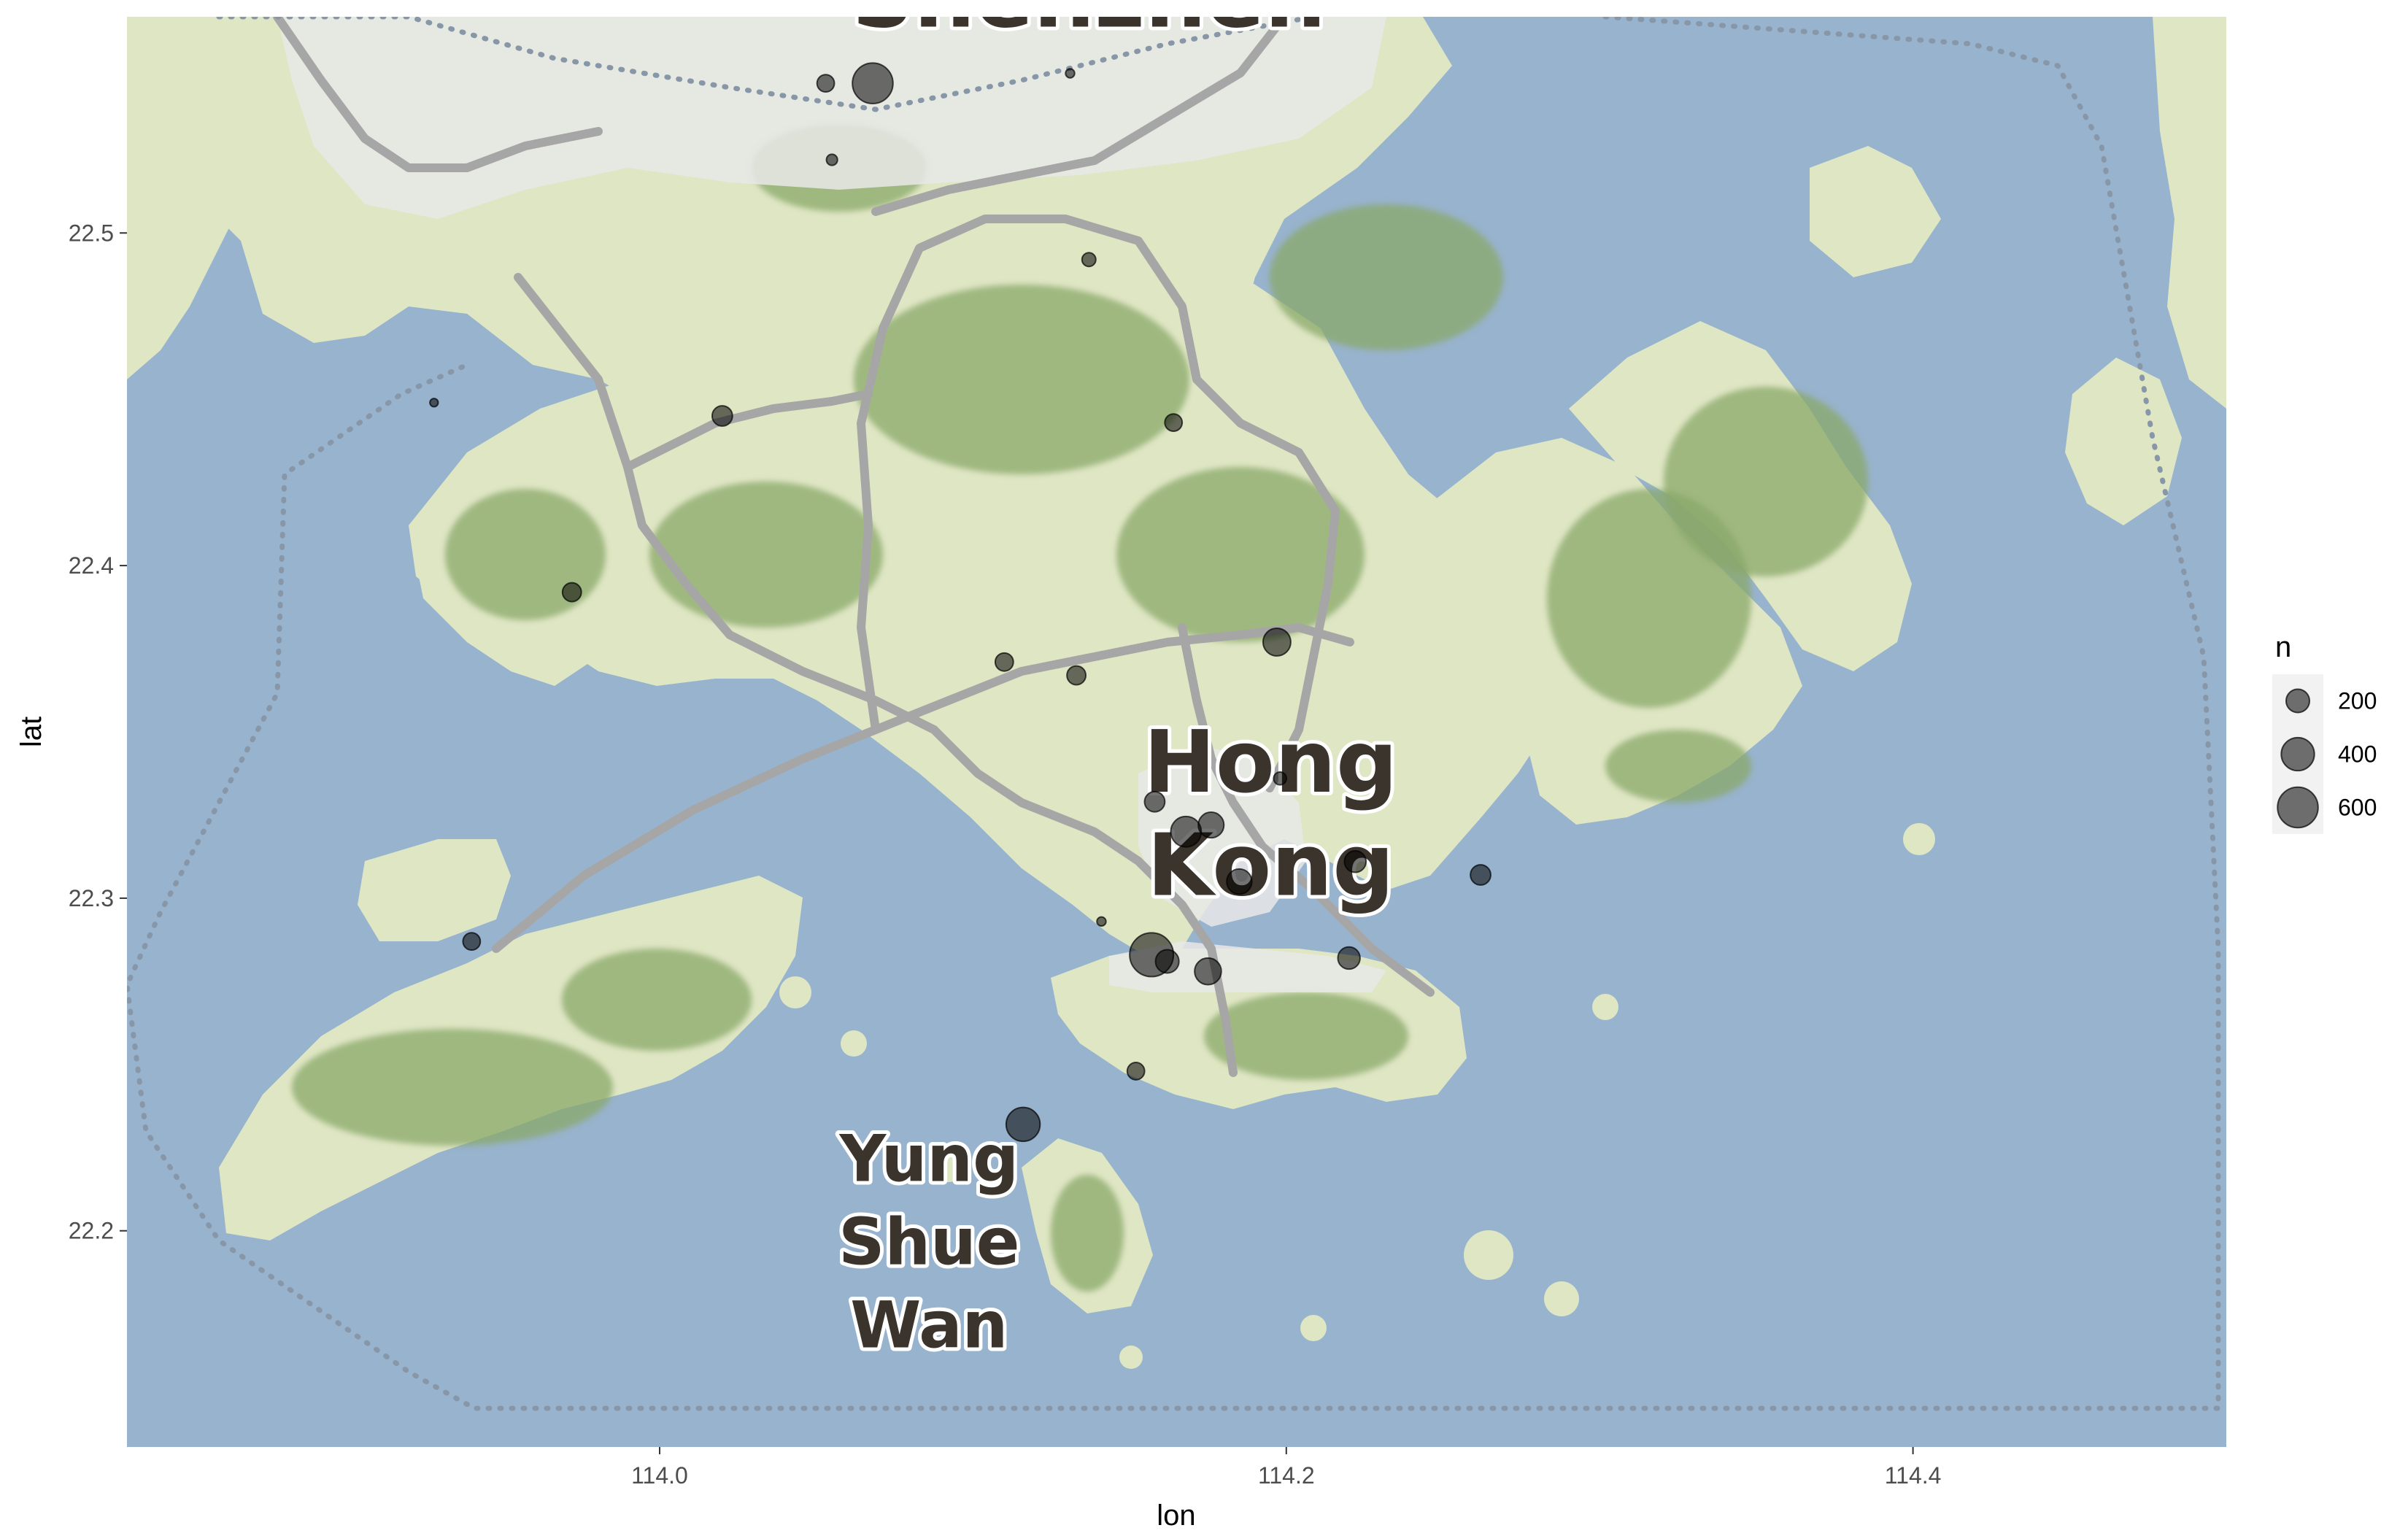 Image resolution: width=2408 pixels, height=1536 pixels. Describe the element at coordinates (2123, 441) in the screenshot. I see `land-e-island` at that location.